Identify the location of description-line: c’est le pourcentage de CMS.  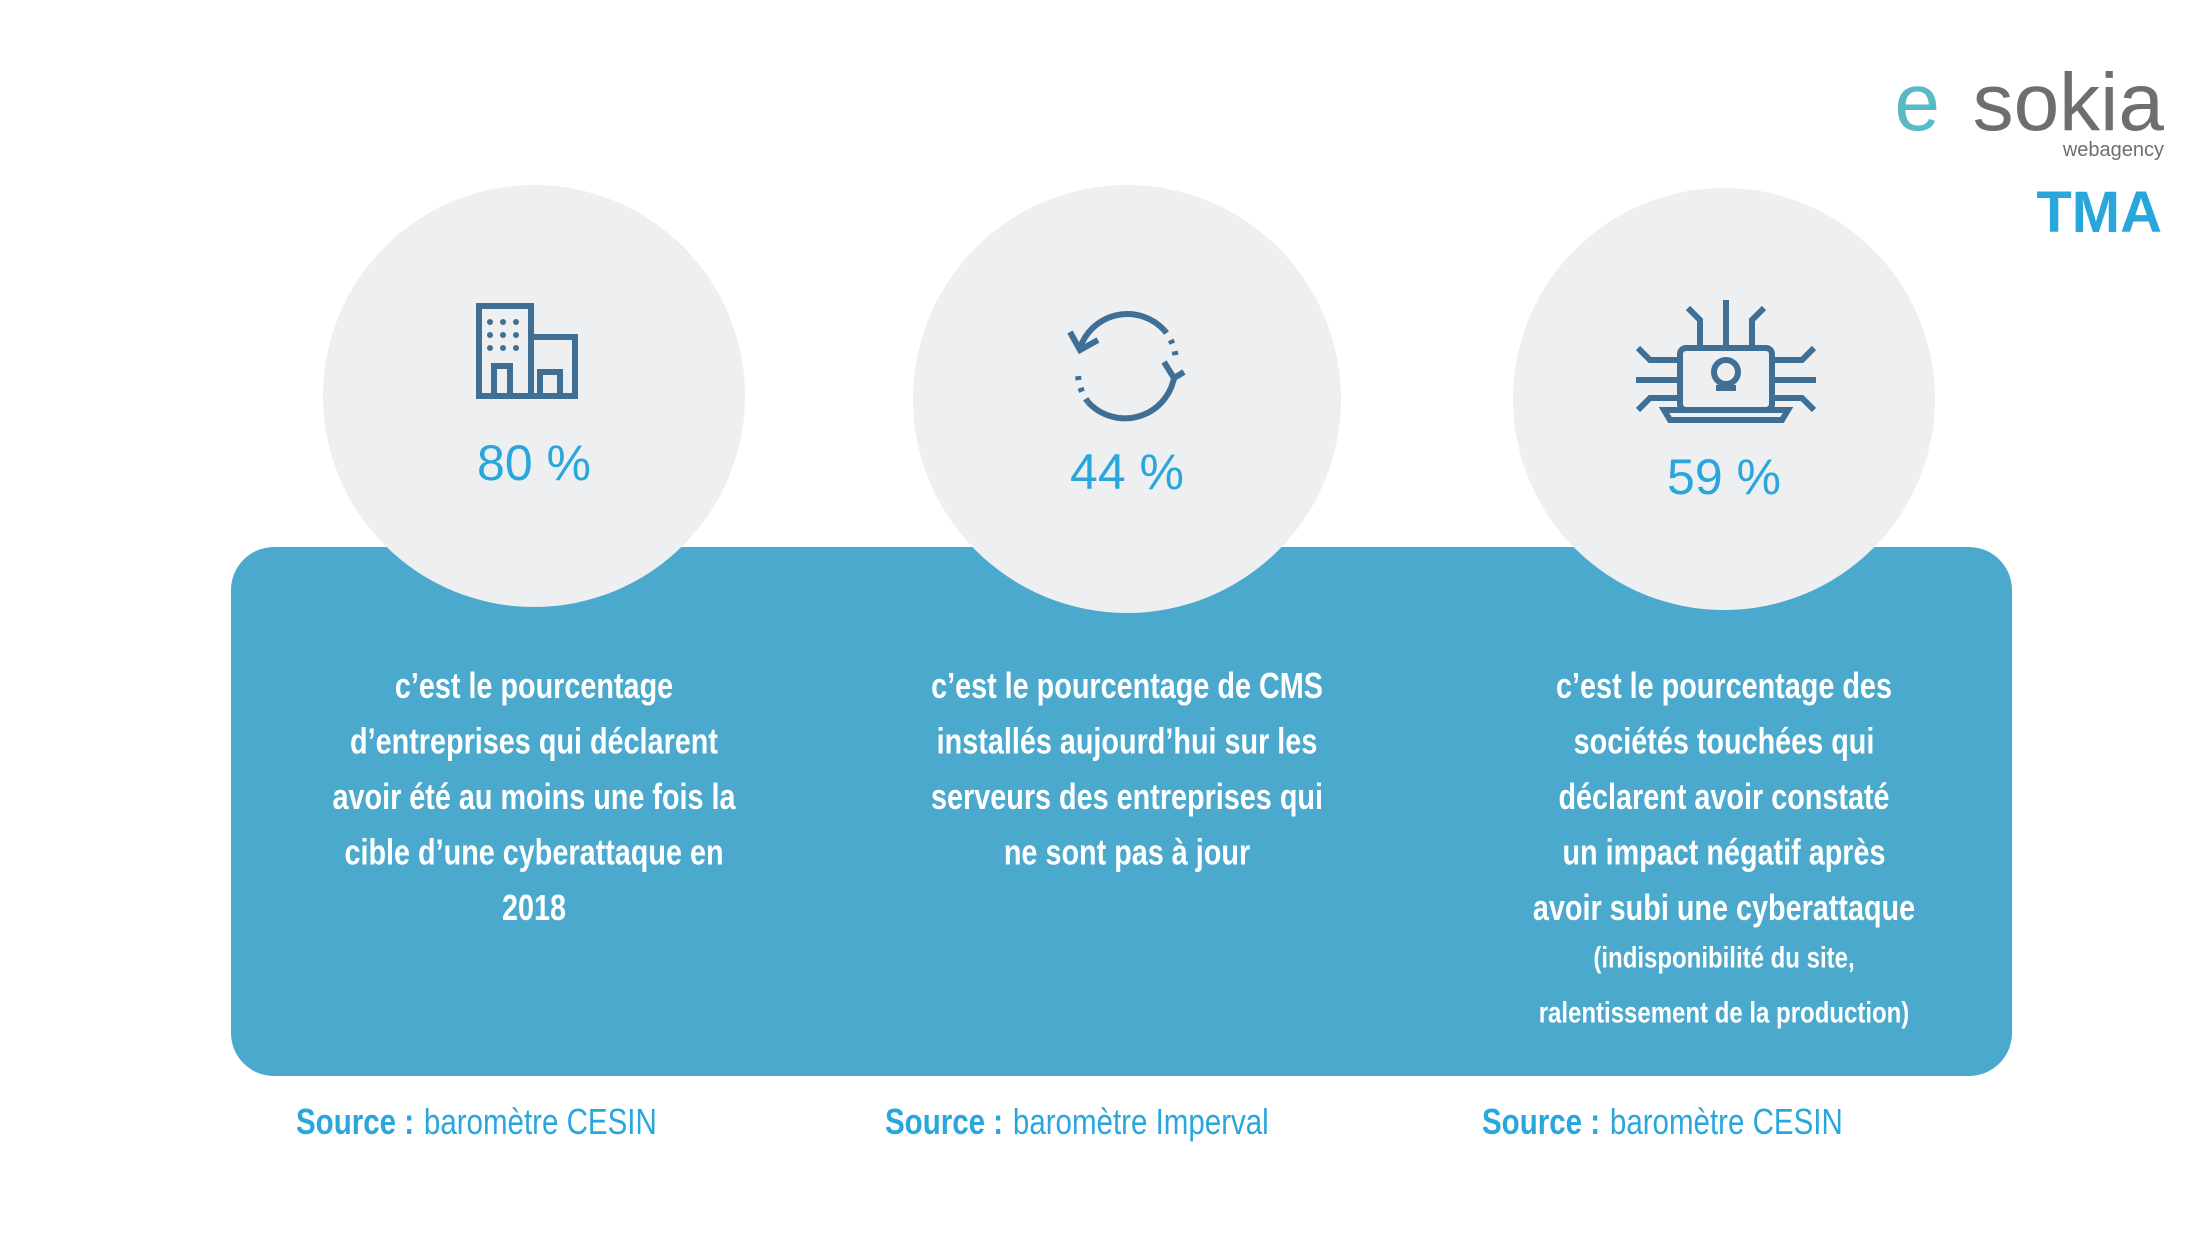
(1127, 685).